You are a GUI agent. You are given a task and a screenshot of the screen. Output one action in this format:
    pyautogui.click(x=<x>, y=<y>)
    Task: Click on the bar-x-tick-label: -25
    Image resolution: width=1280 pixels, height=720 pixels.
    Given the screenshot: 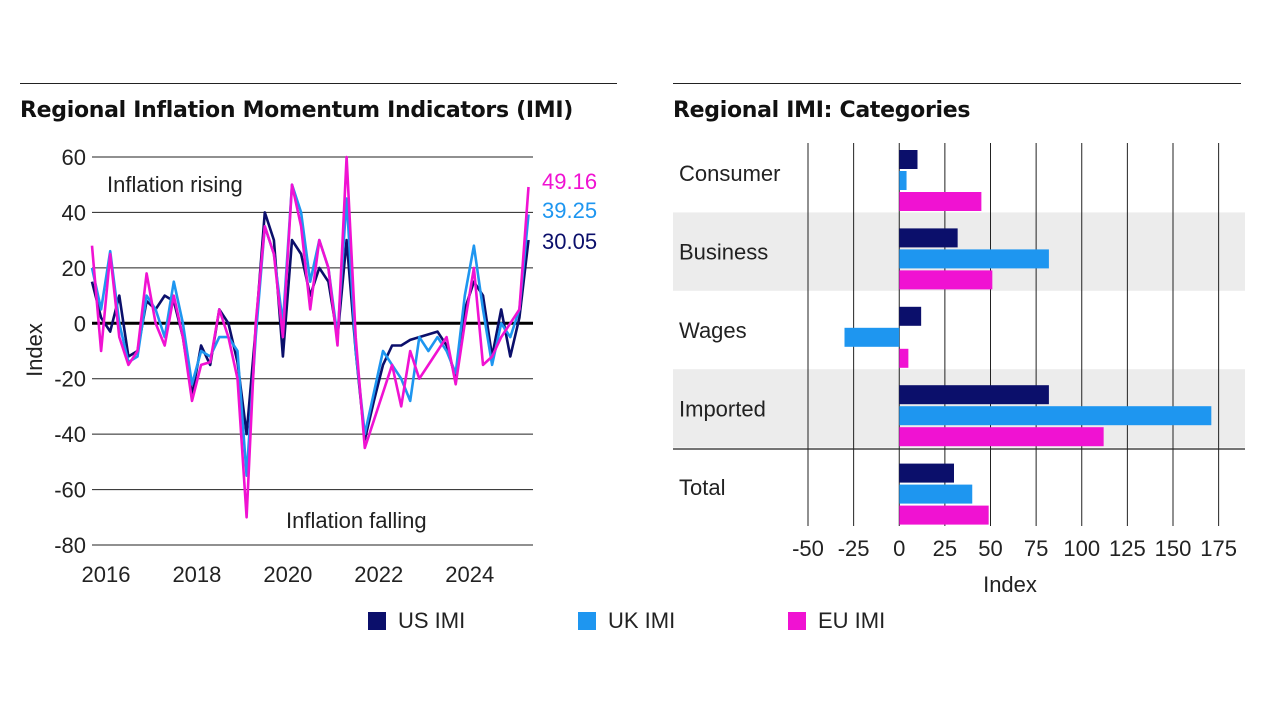 What is the action you would take?
    pyautogui.click(x=854, y=548)
    